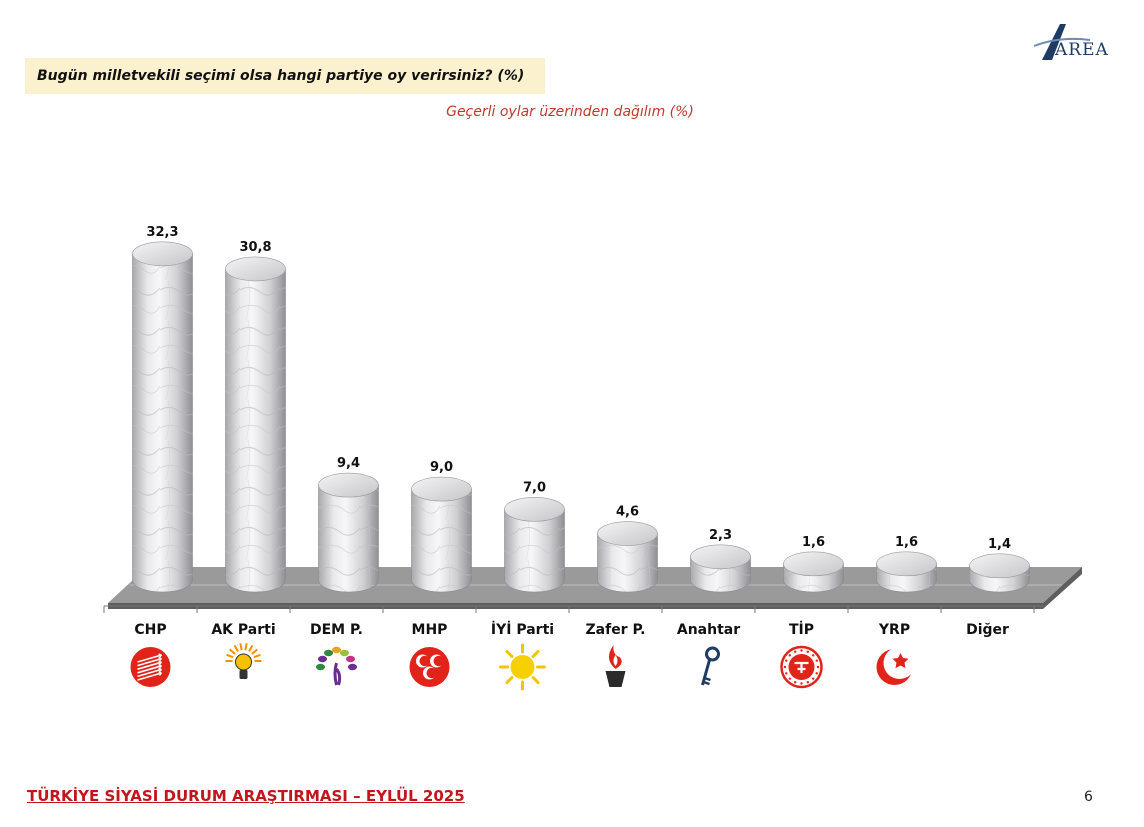 This screenshot has width=1144, height=827. I want to click on bar-value-label: 30,8, so click(255, 247).